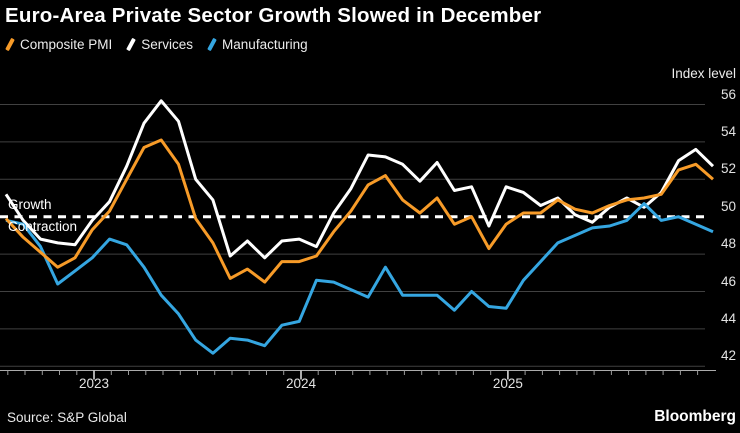 The width and height of the screenshot is (740, 433). I want to click on x-tick-label-2025: 2025, so click(507, 383).